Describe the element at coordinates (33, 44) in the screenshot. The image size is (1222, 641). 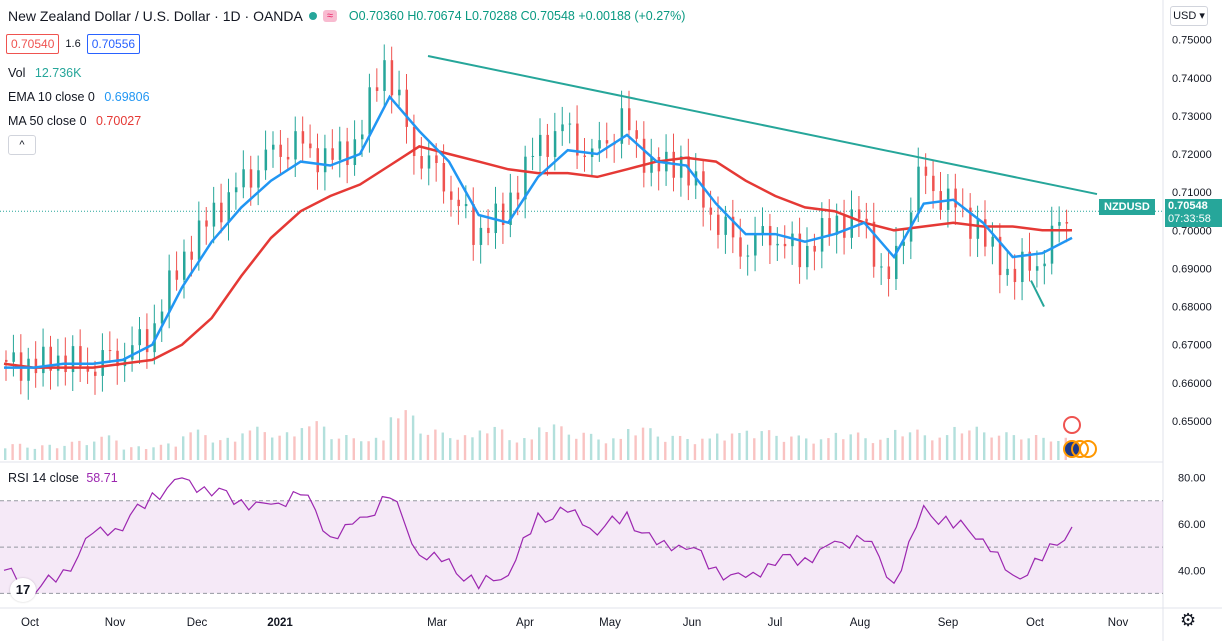
I see `sell-price-button: 0.70540` at that location.